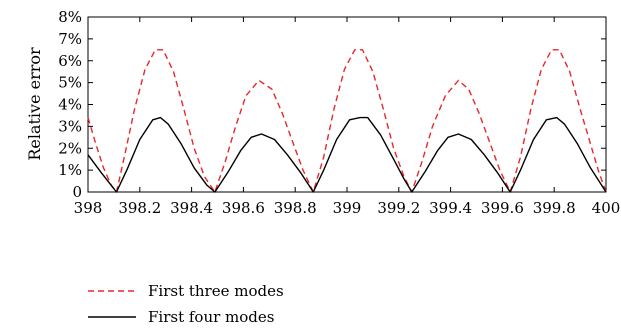 This screenshot has height=328, width=621. Describe the element at coordinates (70, 17) in the screenshot. I see `y-tick-label: 8%` at that location.